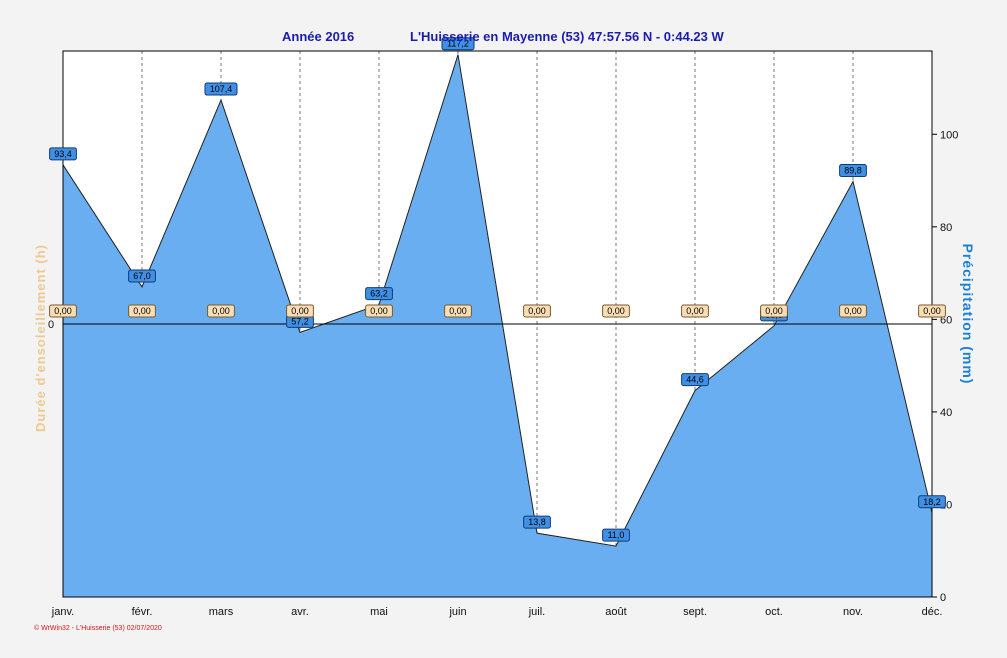 The image size is (1007, 658). I want to click on precip-label-8: 44,6, so click(695, 380).